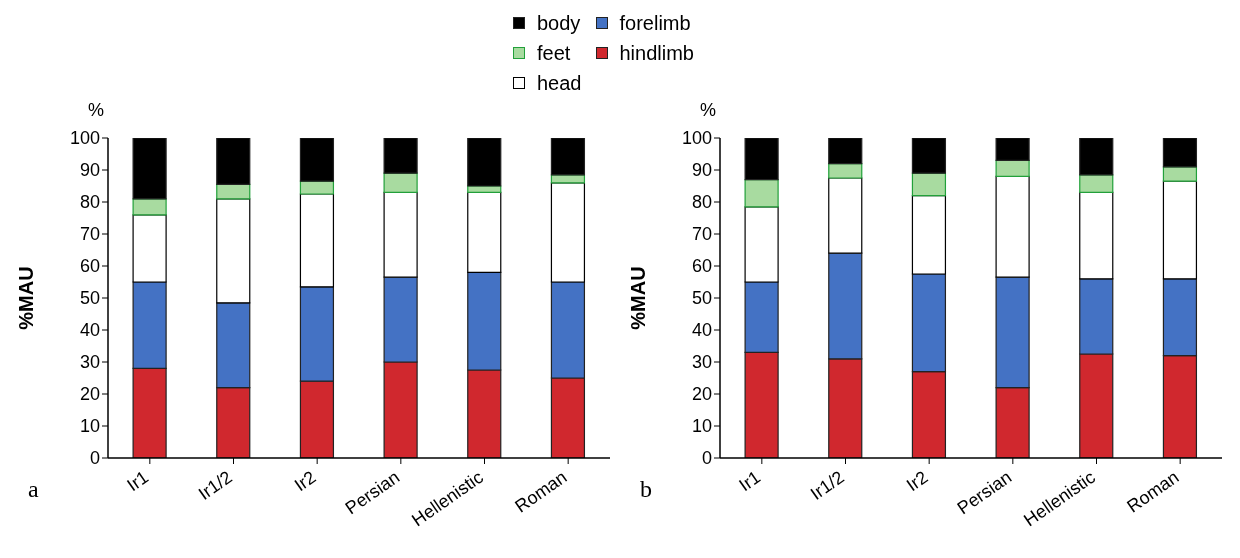 The width and height of the screenshot is (1240, 558). I want to click on legend-label: feet, so click(554, 53).